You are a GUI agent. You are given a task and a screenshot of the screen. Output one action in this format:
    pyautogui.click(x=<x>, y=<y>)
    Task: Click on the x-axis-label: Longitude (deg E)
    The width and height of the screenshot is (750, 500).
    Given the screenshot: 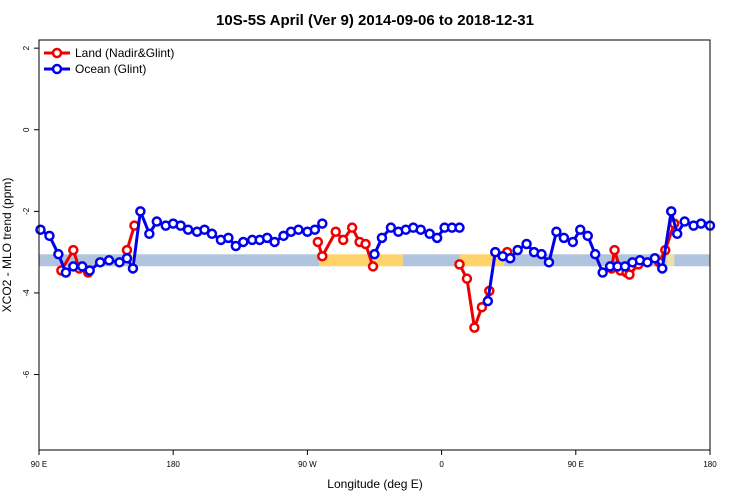 What is the action you would take?
    pyautogui.click(x=374, y=484)
    